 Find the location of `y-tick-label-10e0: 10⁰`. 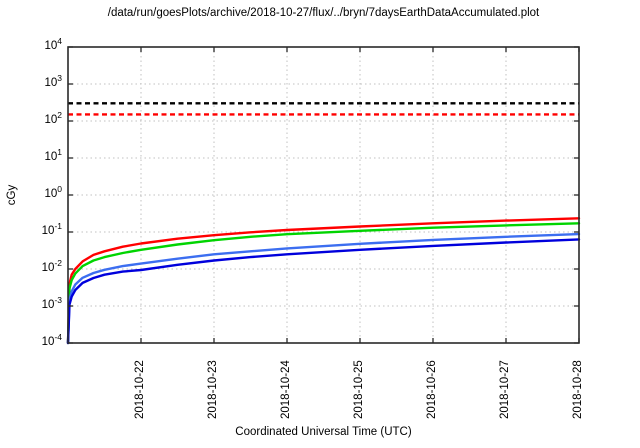

y-tick-label-10e0: 10⁰ is located at coordinates (53, 192).